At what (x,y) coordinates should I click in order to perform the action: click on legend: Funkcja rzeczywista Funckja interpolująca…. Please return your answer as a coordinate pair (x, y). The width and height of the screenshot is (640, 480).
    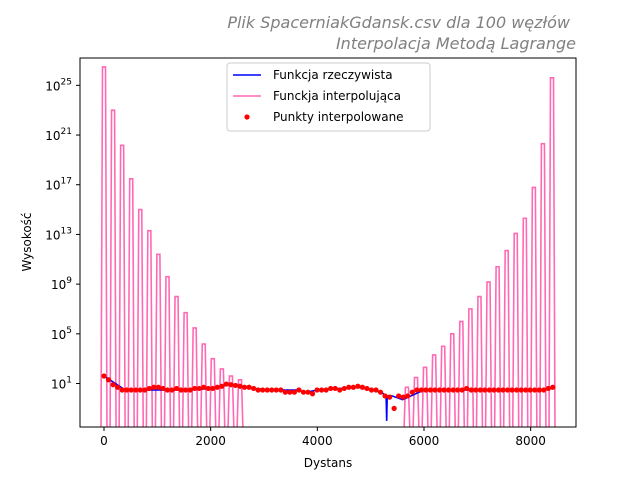
    Looking at the image, I should click on (328, 97).